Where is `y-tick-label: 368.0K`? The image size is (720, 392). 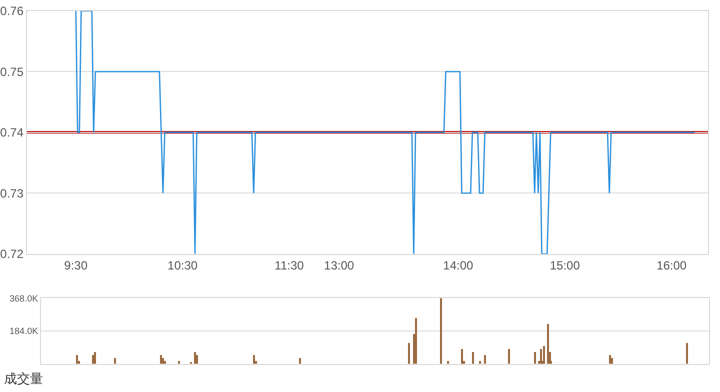 y-tick-label: 368.0K is located at coordinates (24, 298).